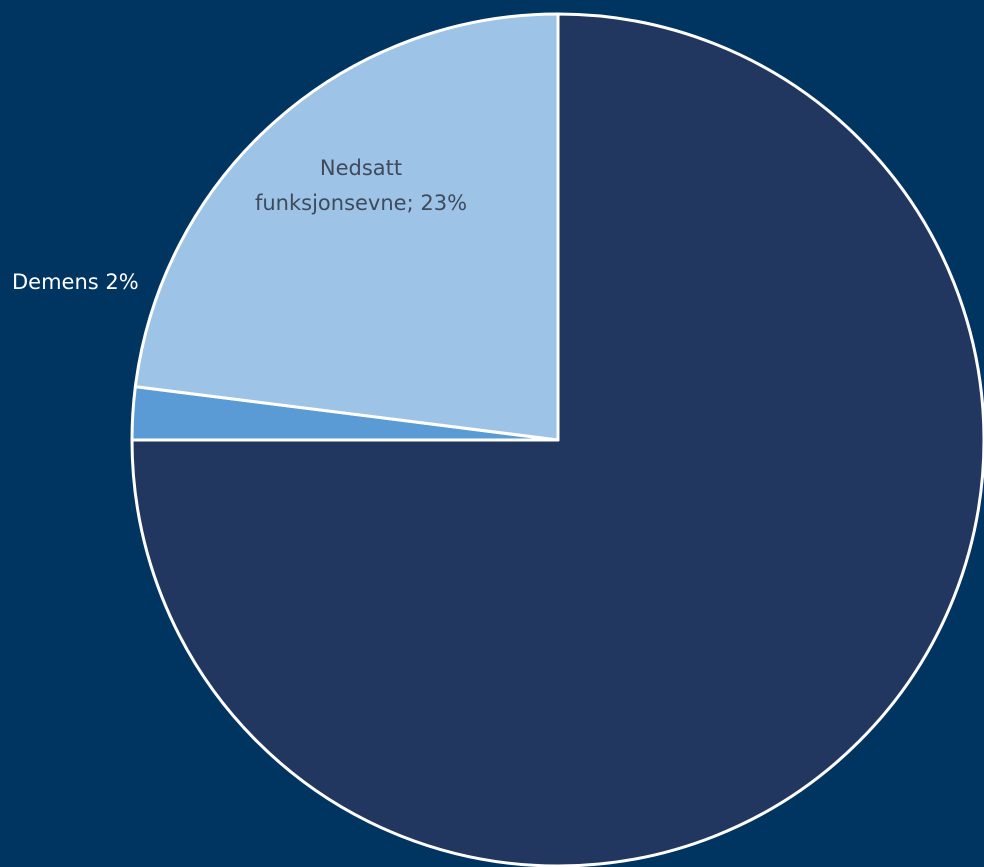 This screenshot has height=867, width=984. Describe the element at coordinates (361, 168) in the screenshot. I see `slice-label-nedsatt-line1: Nedsatt` at that location.